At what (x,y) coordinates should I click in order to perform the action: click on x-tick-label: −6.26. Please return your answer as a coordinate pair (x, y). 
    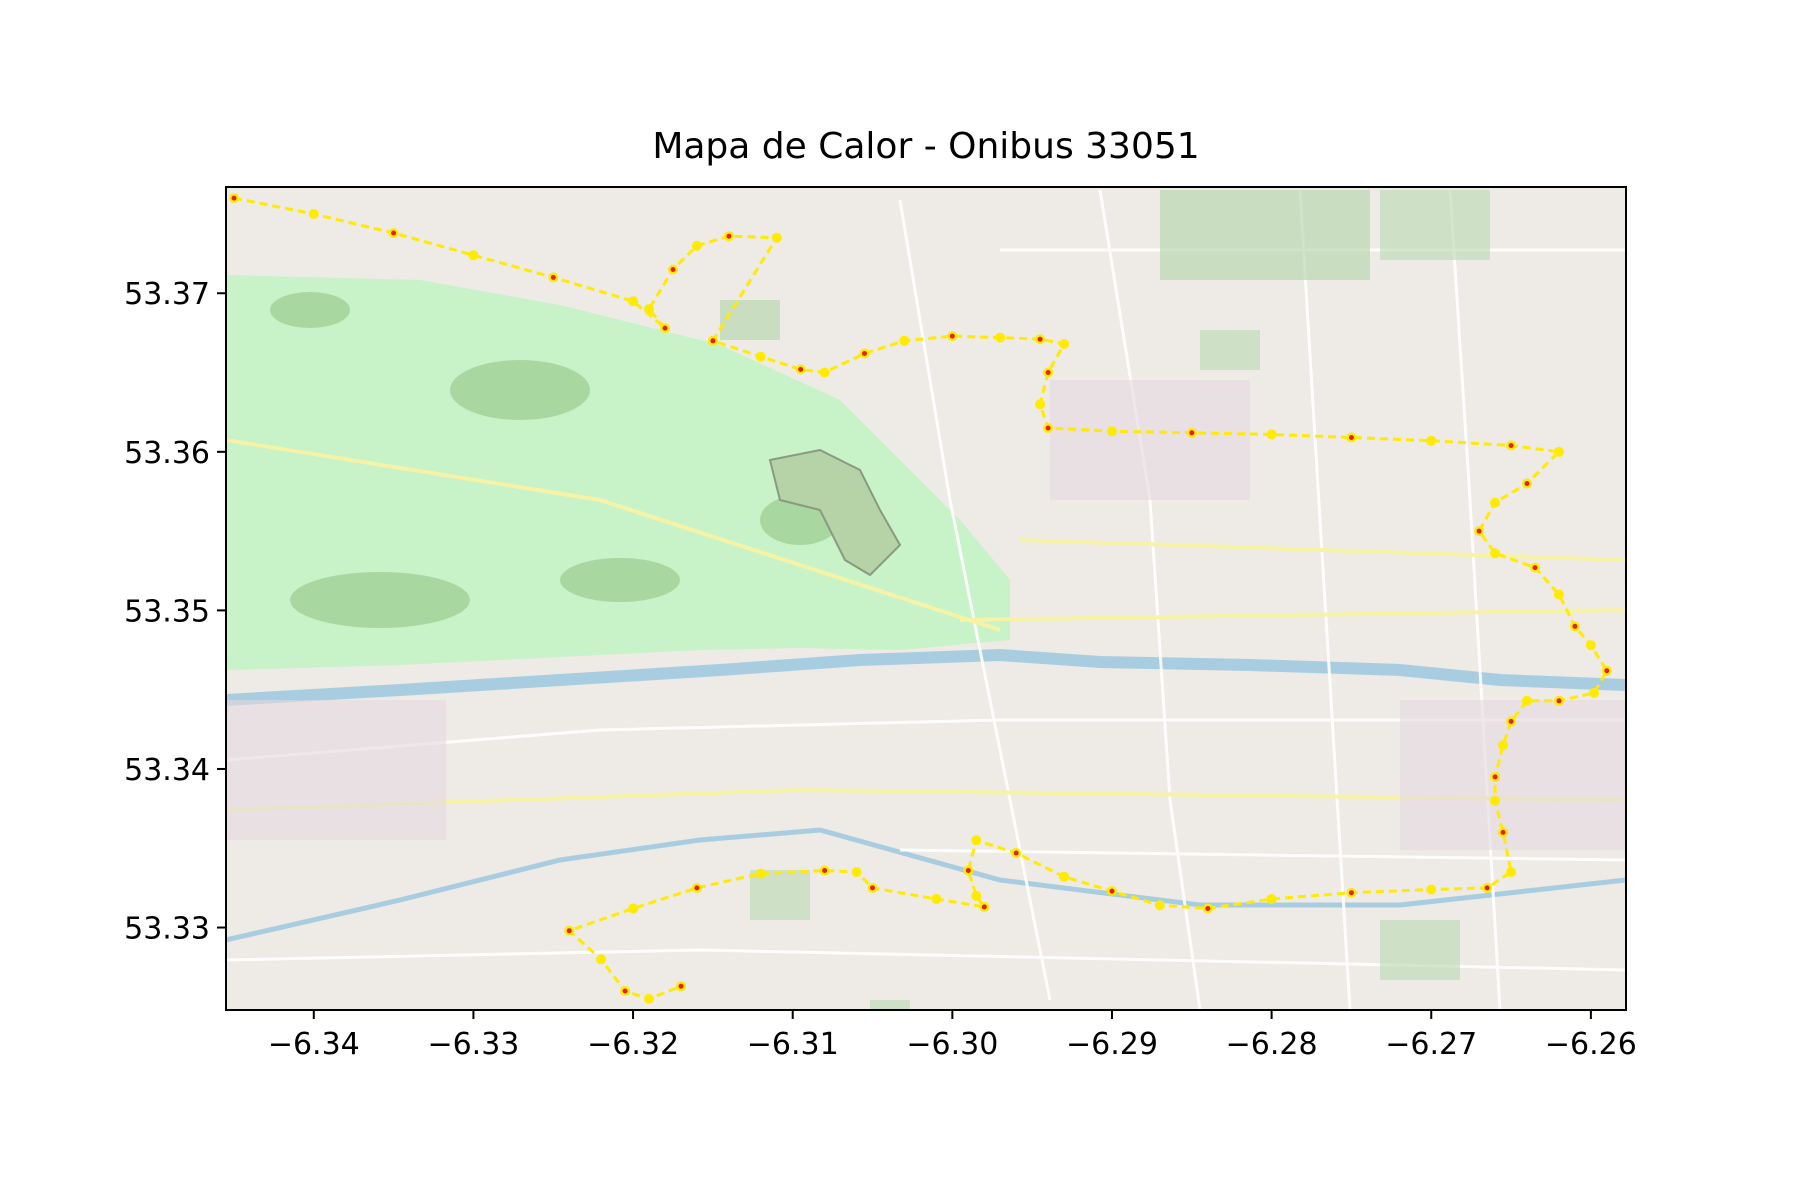
    Looking at the image, I should click on (1591, 1044).